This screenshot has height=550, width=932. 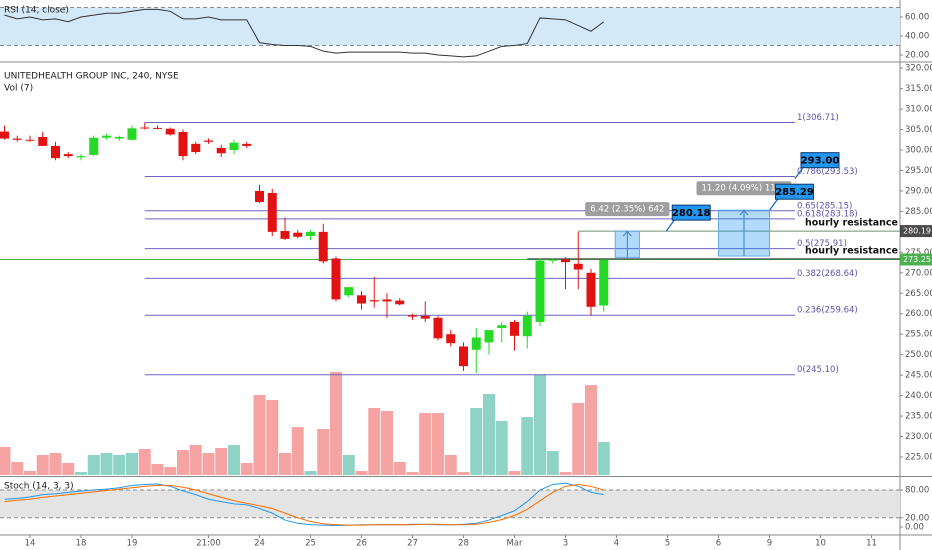 What do you see at coordinates (818, 370) in the screenshot?
I see `fib-label: 0(245.10)` at bounding box center [818, 370].